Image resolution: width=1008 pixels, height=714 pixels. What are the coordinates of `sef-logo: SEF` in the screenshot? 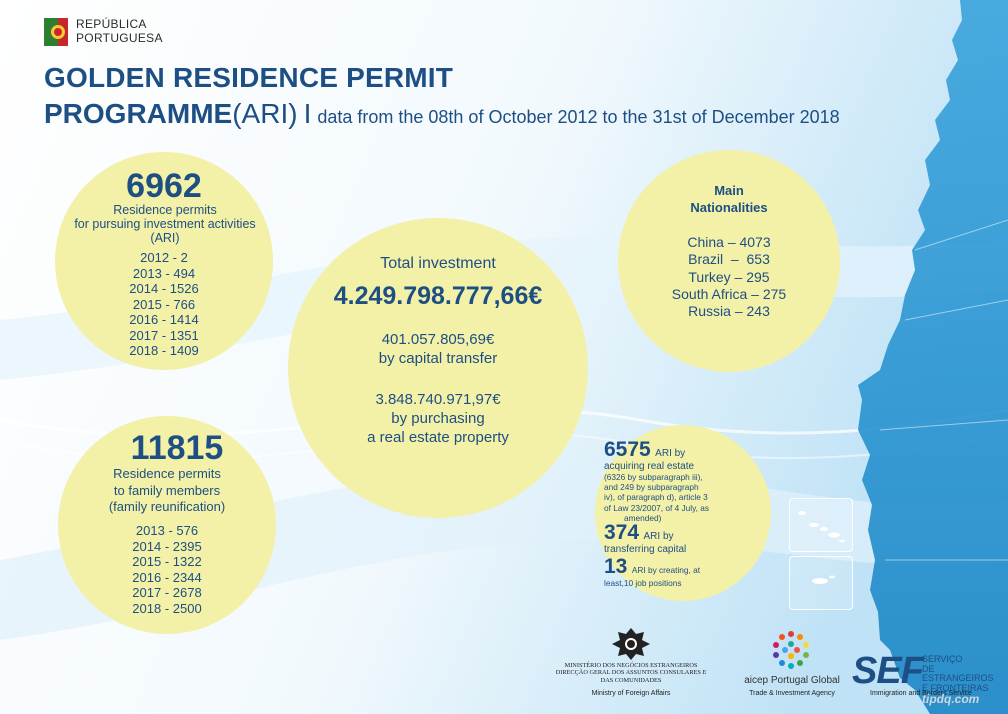 It's located at (888, 671).